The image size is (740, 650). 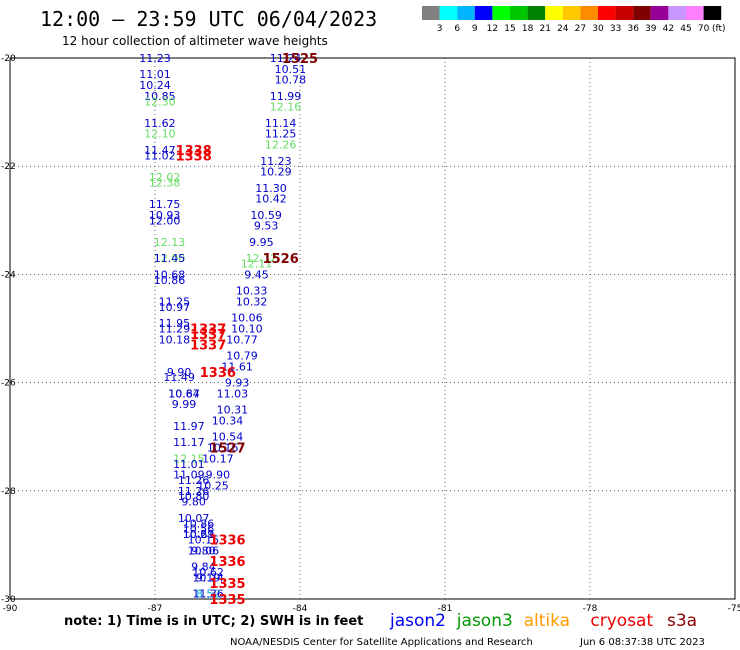 What do you see at coordinates (734, 609) in the screenshot?
I see `x-tick-label: -75` at bounding box center [734, 609].